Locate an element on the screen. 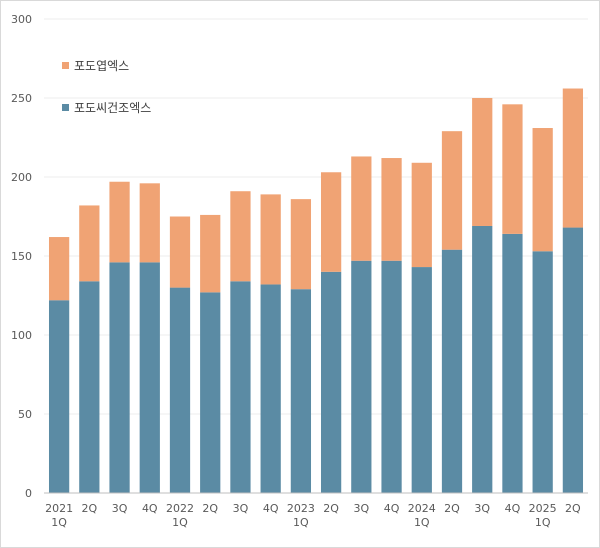  y-tick-label: 0 is located at coordinates (28, 493).